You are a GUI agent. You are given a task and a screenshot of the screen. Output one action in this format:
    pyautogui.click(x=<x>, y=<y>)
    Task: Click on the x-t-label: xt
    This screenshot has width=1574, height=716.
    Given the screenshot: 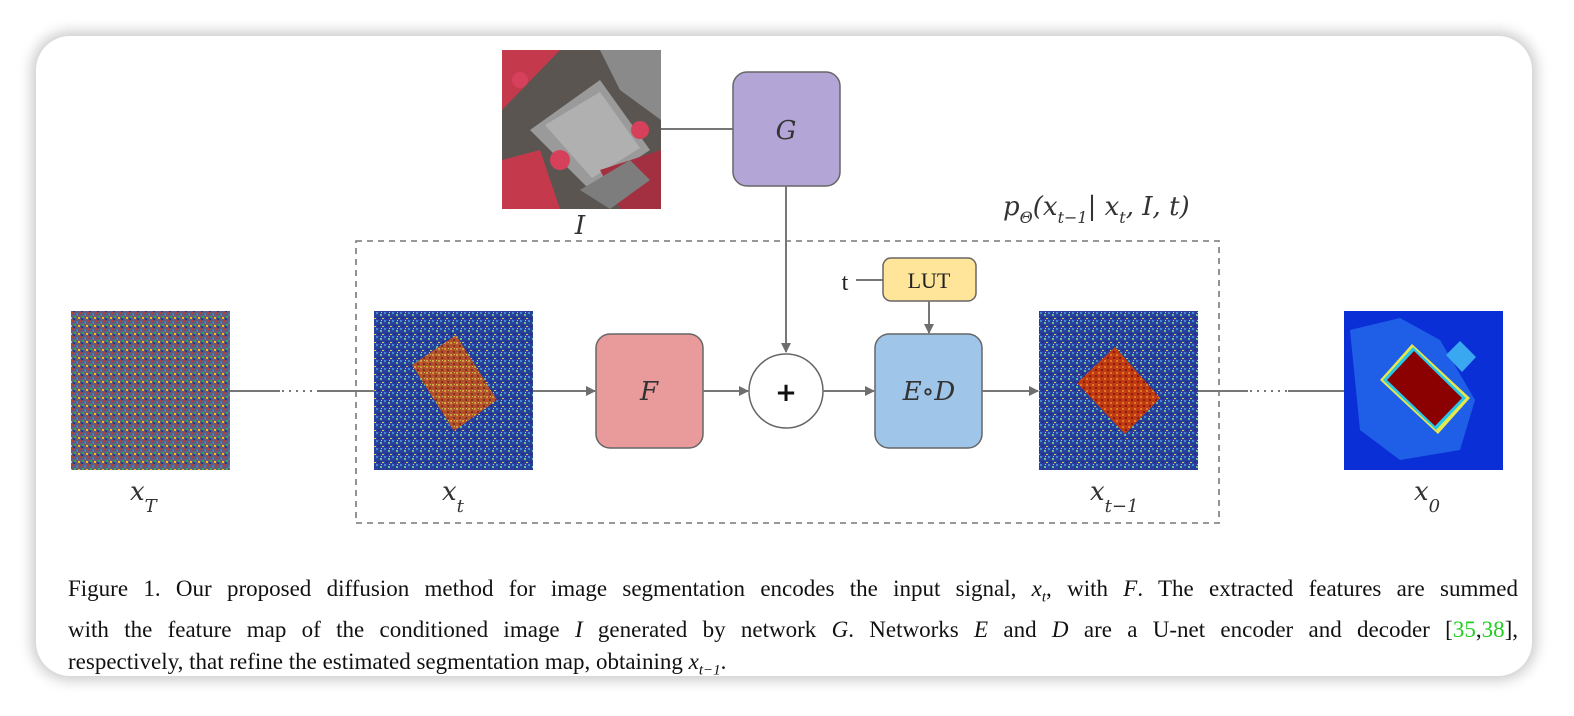 What is the action you would take?
    pyautogui.click(x=453, y=497)
    